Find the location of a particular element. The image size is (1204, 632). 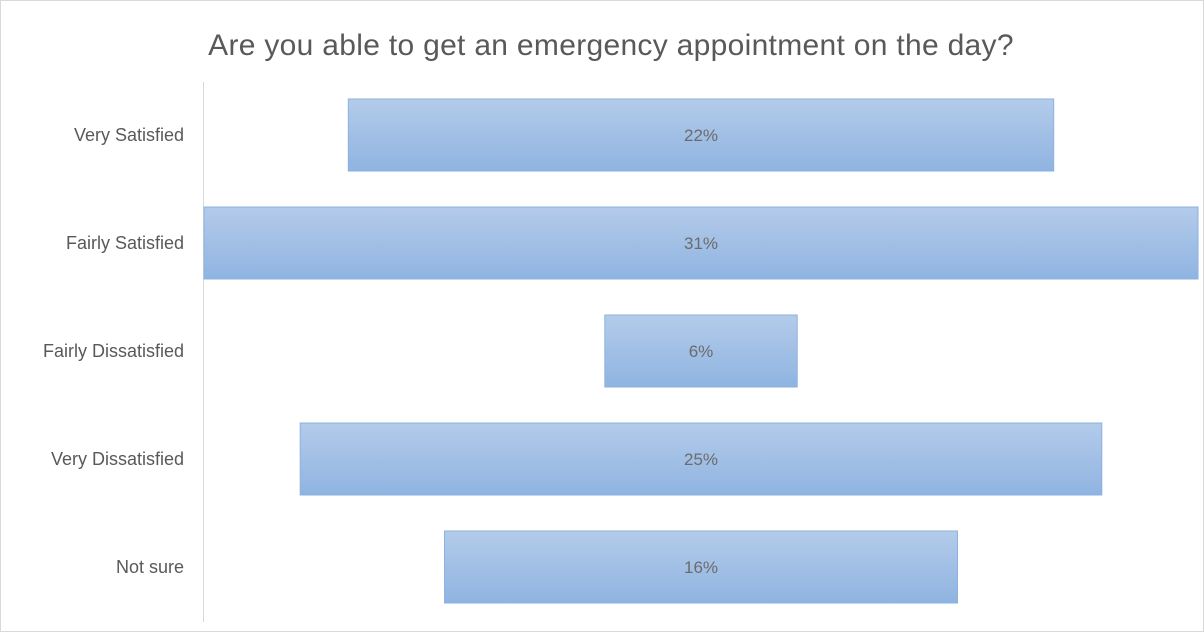

data-label-very-satisfied: 22% is located at coordinates (701, 135).